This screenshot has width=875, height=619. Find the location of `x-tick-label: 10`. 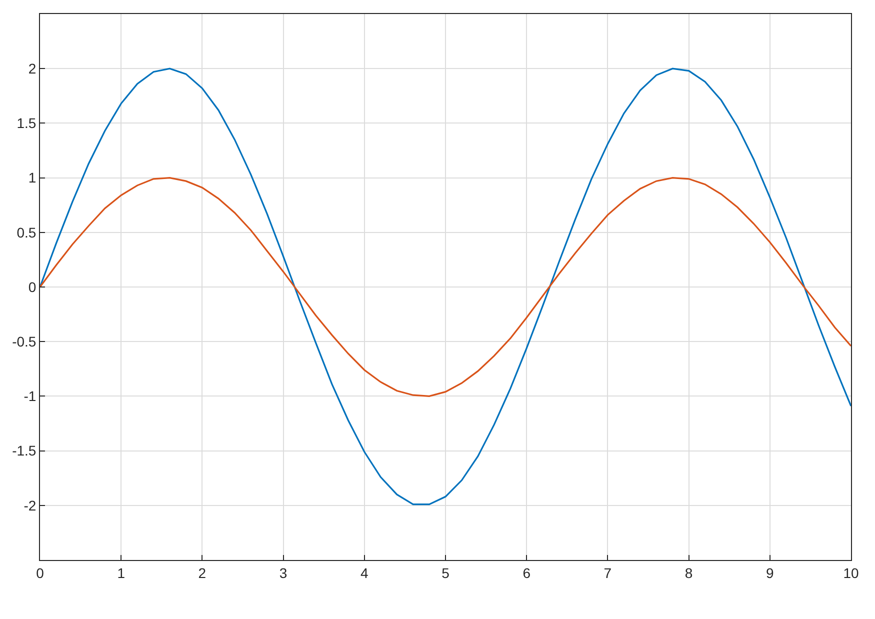

x-tick-label: 10 is located at coordinates (851, 572).